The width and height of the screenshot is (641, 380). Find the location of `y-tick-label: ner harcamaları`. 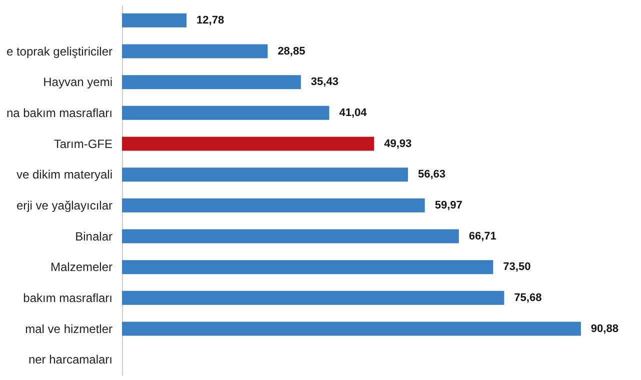

y-tick-label: ner harcamaları is located at coordinates (70, 359).